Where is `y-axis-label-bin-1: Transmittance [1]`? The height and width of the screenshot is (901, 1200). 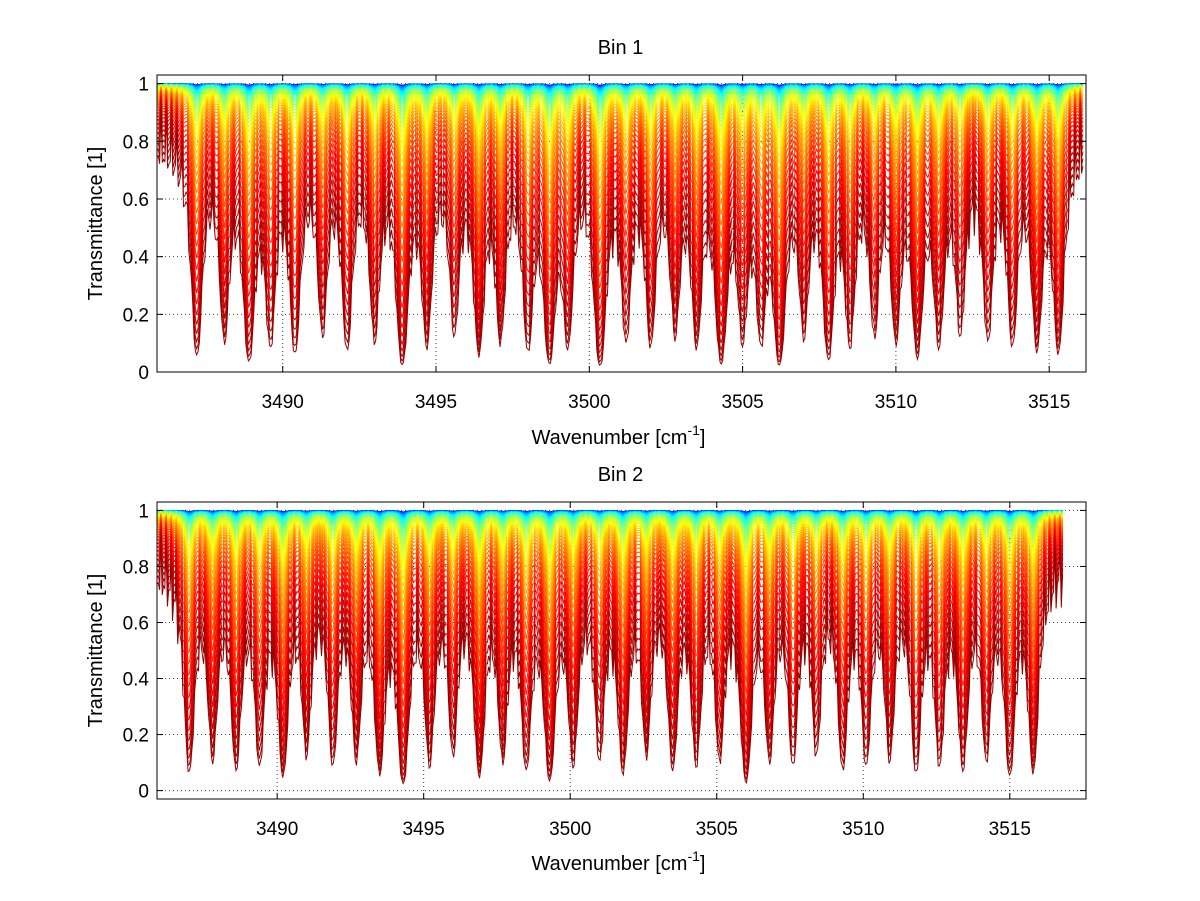 y-axis-label-bin-1: Transmittance [1] is located at coordinates (96, 224).